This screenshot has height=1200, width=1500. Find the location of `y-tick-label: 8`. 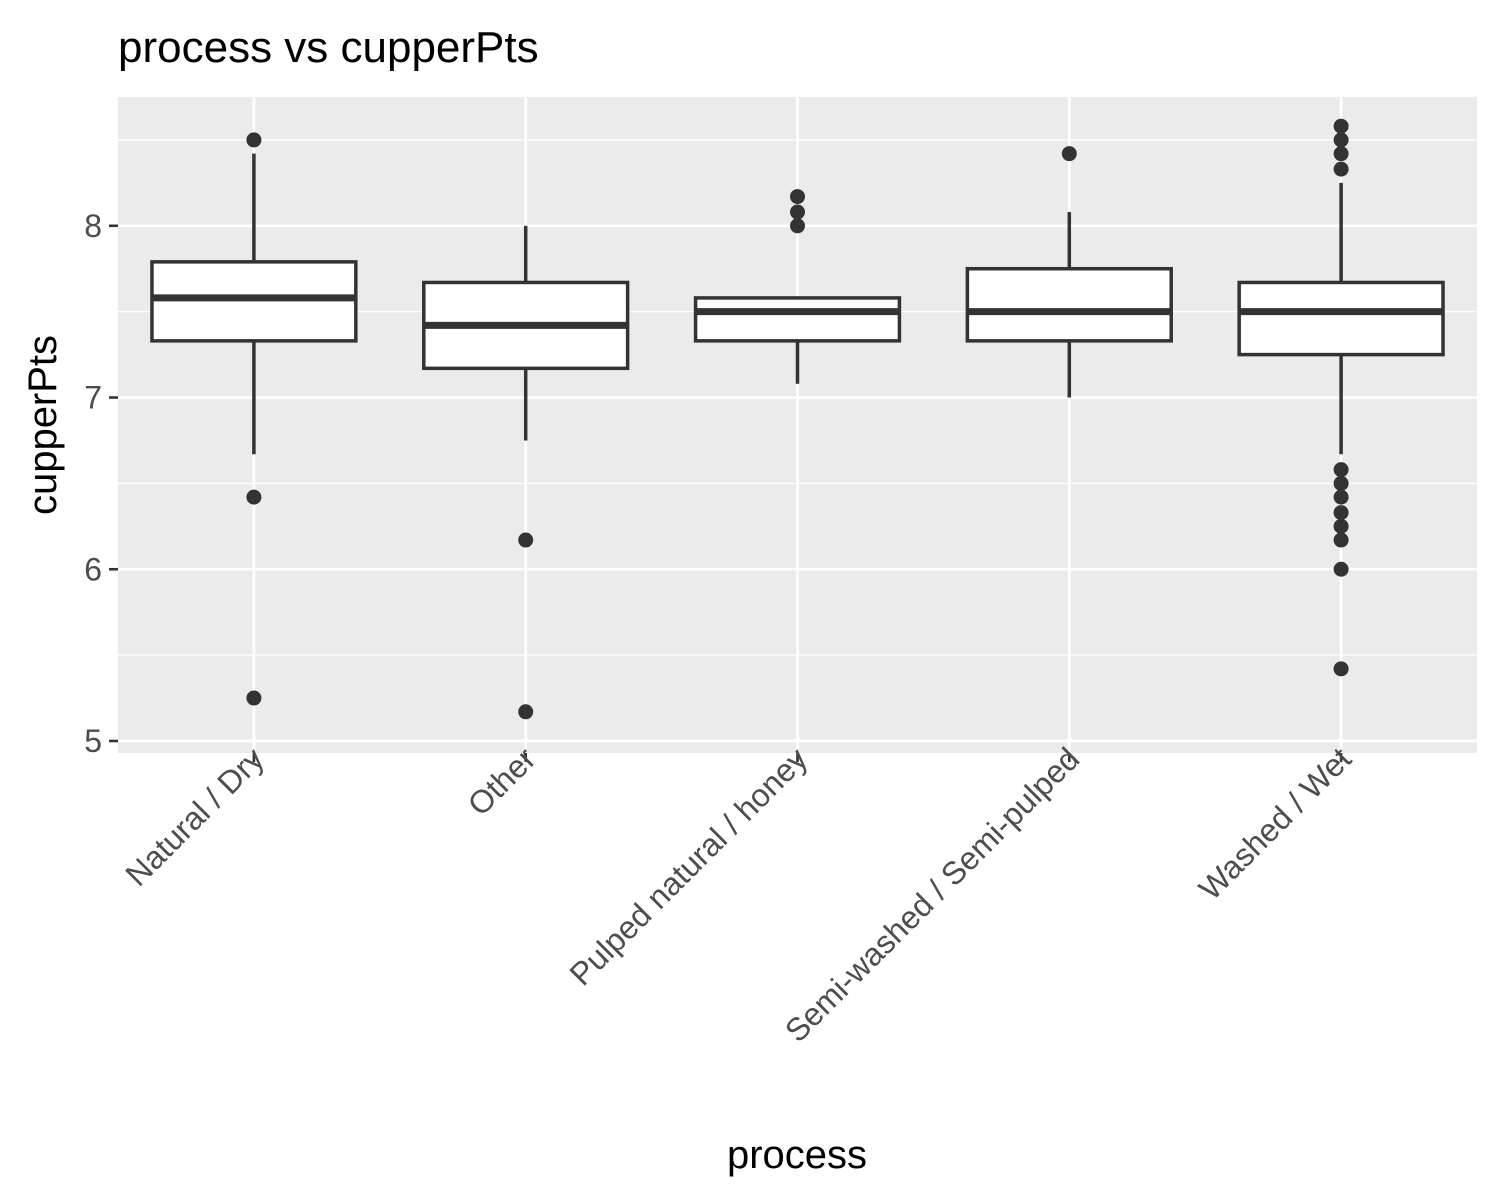

y-tick-label: 8 is located at coordinates (93, 226).